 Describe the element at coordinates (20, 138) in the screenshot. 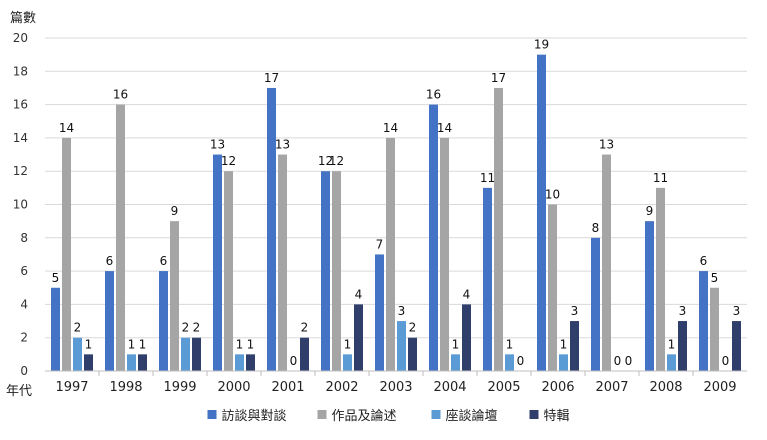

I see `y-tick-label: 14` at that location.